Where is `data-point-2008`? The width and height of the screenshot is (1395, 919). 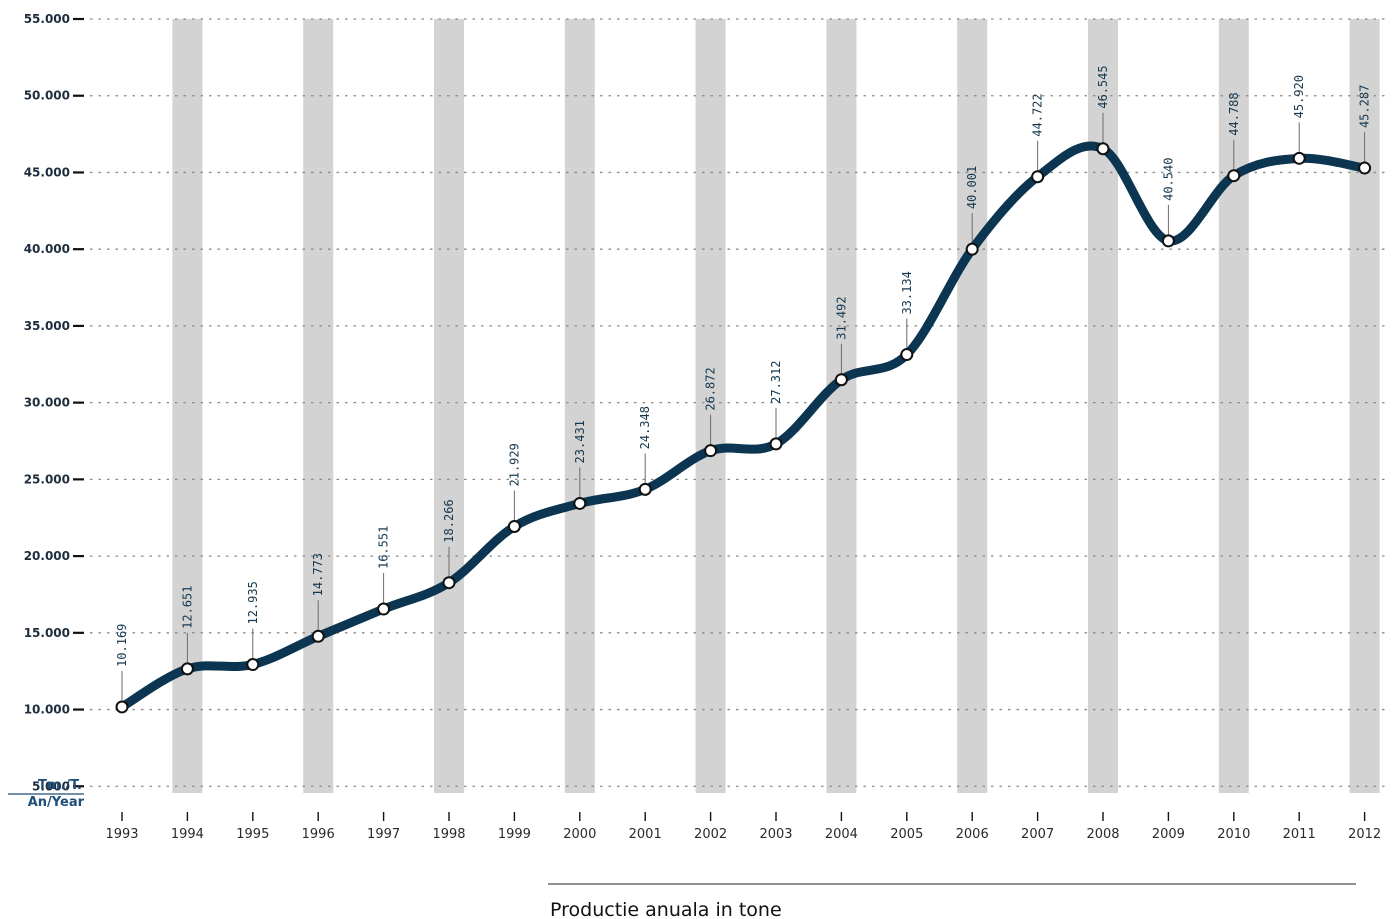
data-point-2008 is located at coordinates (1103, 149).